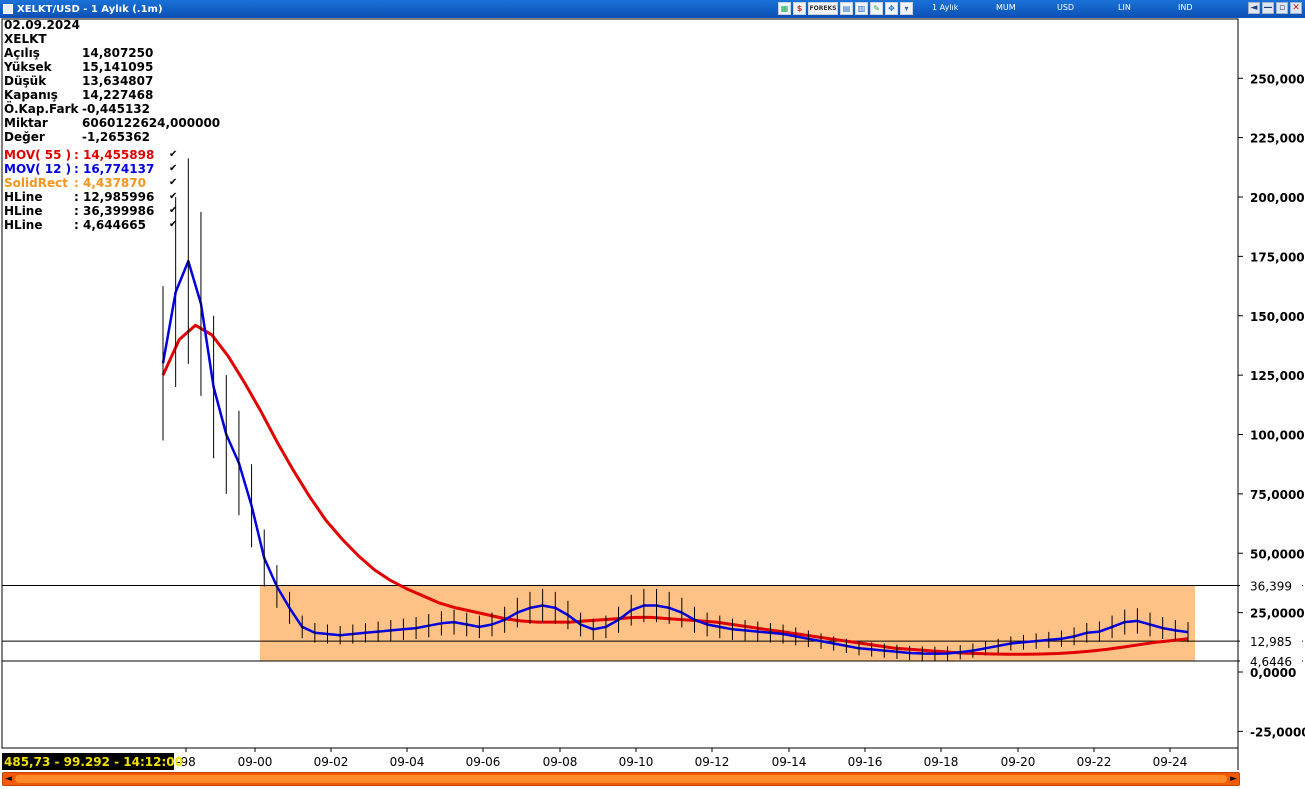 Image resolution: width=1305 pixels, height=789 pixels. Describe the element at coordinates (1273, 673) in the screenshot. I see `y-tick-label: 0,0000` at that location.